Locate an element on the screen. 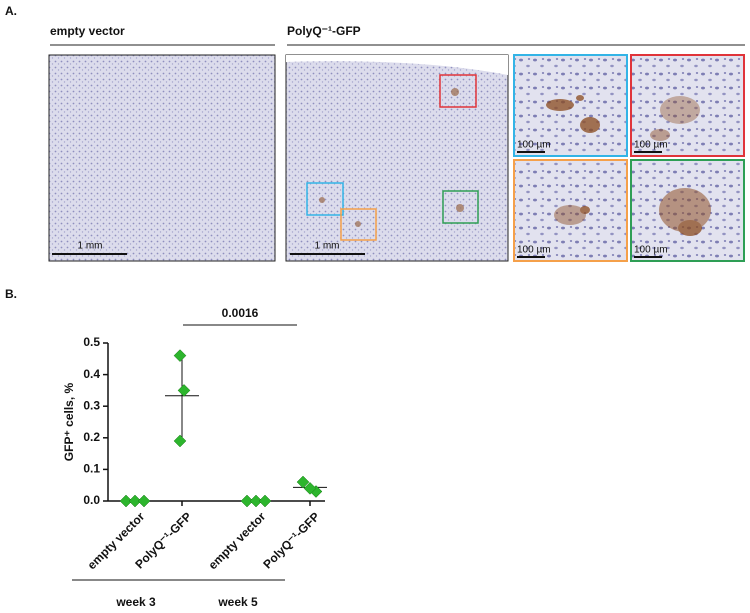 The width and height of the screenshot is (750, 613). y-tick-label: 0.2 is located at coordinates (91, 437).